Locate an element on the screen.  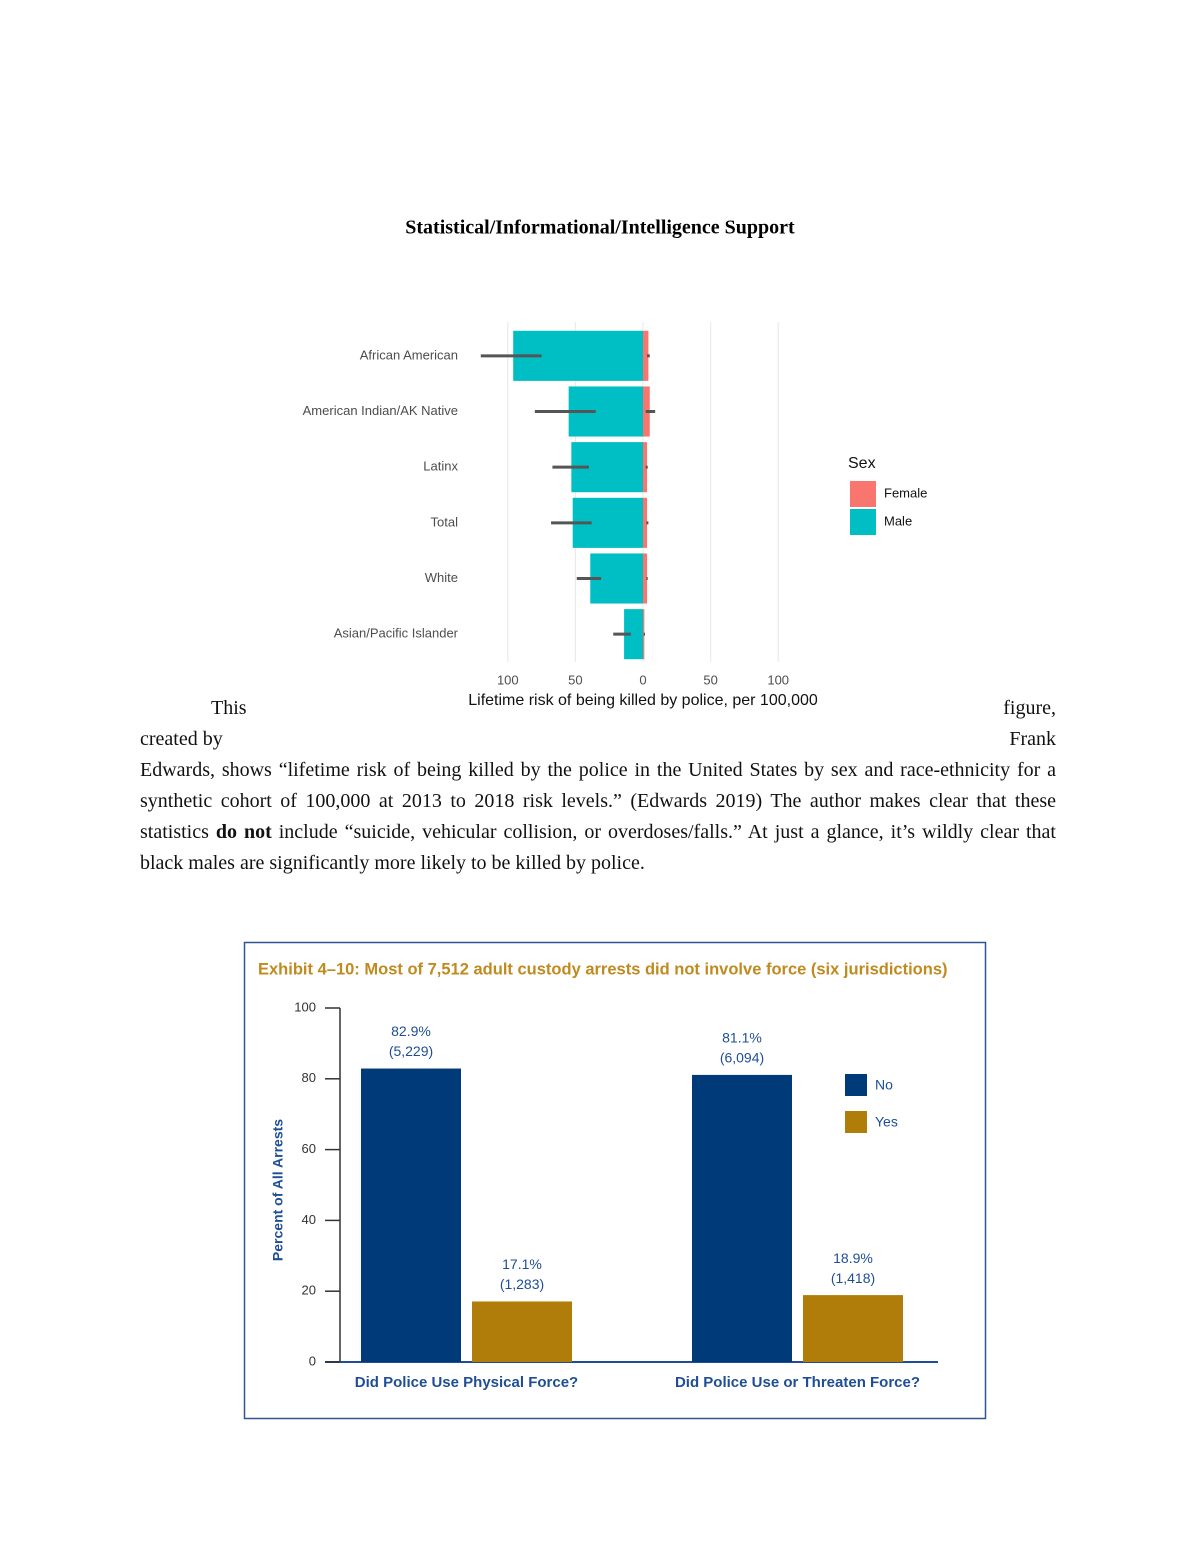
line: This figure, is located at coordinates (598, 708).